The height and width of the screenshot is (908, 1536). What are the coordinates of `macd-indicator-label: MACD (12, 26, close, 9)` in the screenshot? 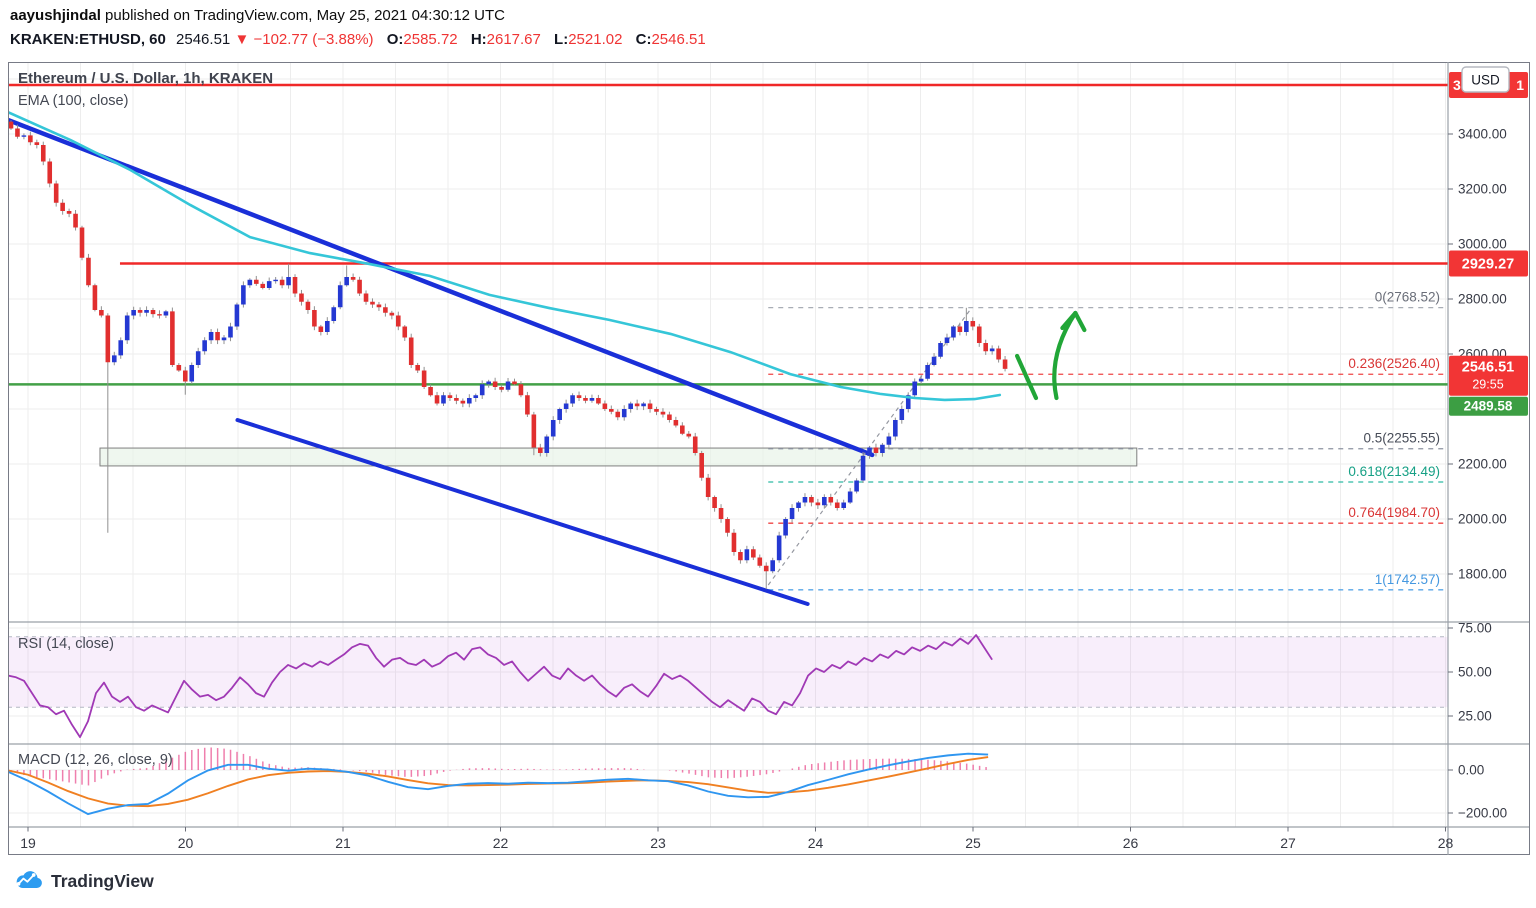 It's located at (95, 760).